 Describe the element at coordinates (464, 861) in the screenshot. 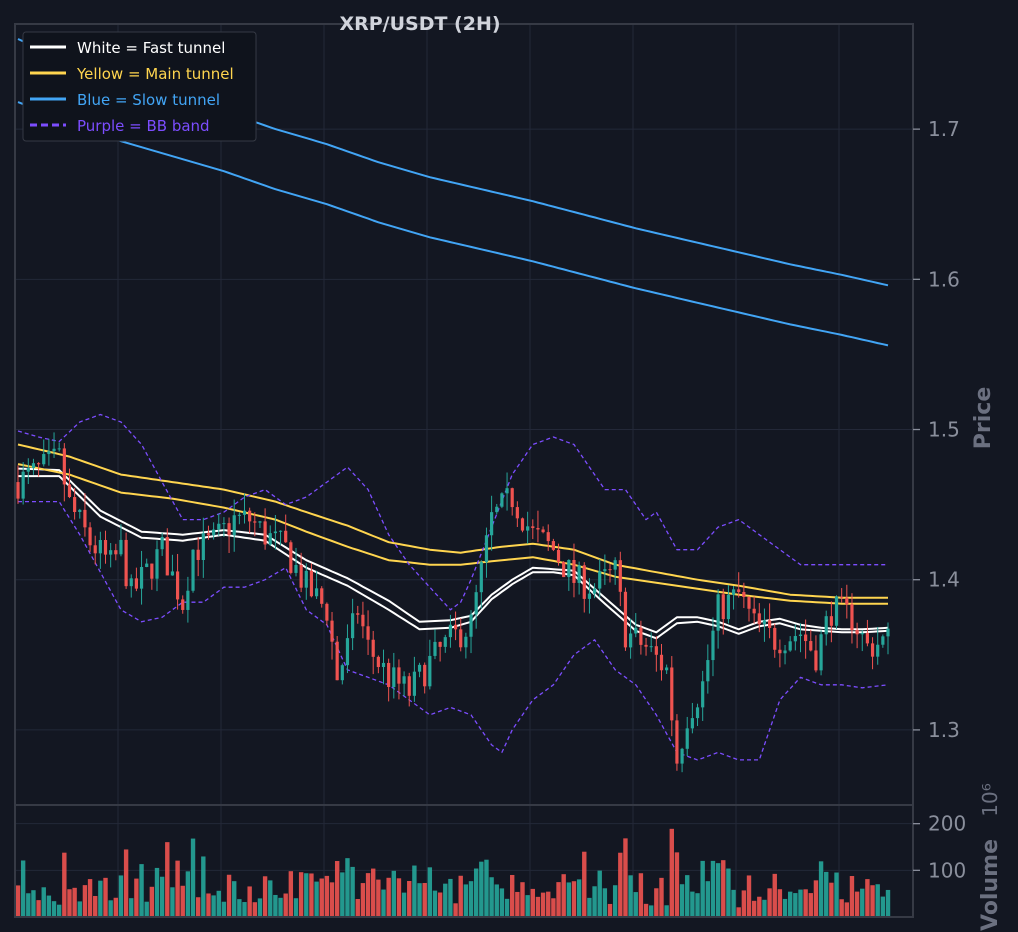

I see `volume-panel-frame` at that location.